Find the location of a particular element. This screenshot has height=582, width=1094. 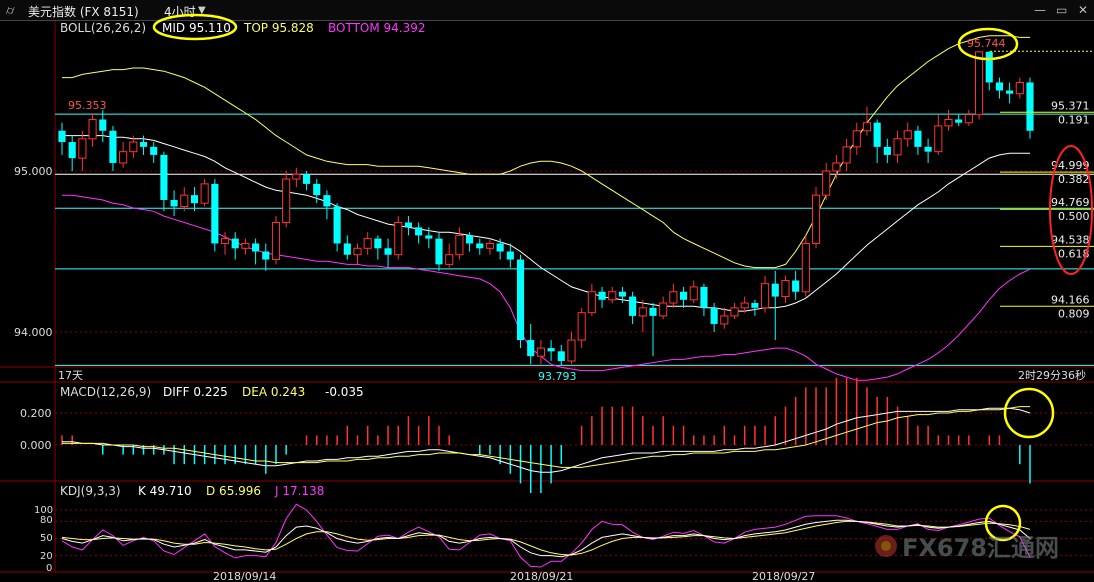

kdj-k-value: K 49.710 is located at coordinates (165, 491).